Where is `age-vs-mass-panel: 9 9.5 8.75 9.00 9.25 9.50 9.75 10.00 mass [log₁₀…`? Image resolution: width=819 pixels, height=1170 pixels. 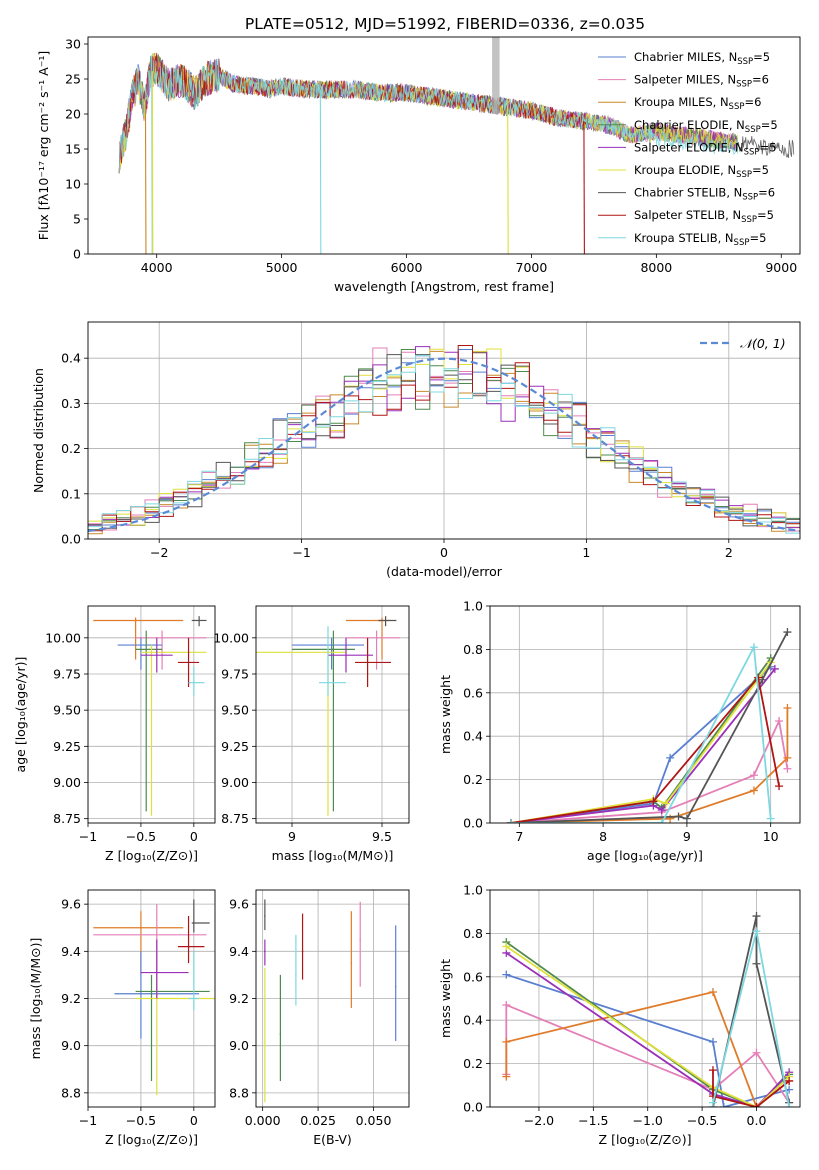 age-vs-mass-panel: 9 9.5 8.75 9.00 9.25 9.50 9.75 10.00 mass [log₁₀… is located at coordinates (311, 734).